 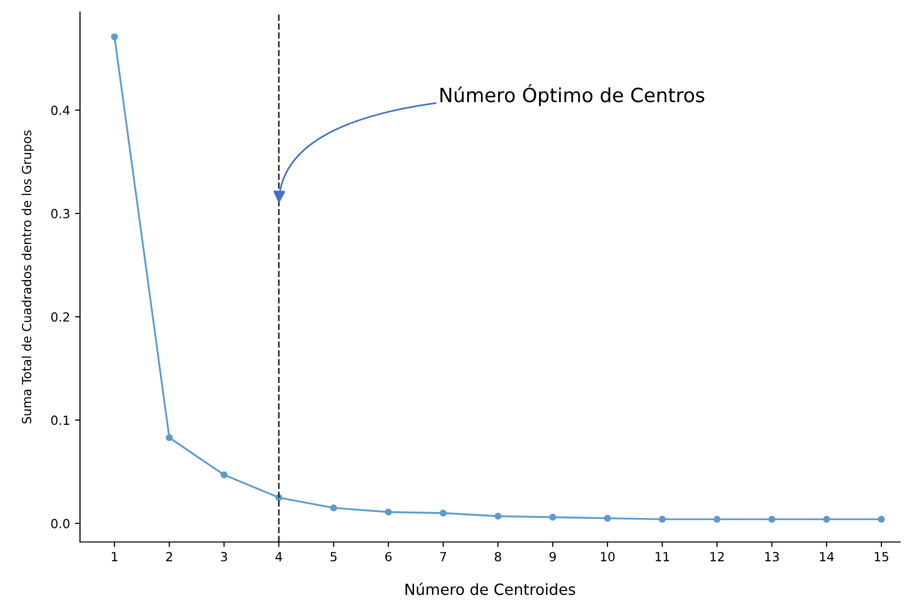 What do you see at coordinates (772, 557) in the screenshot?
I see `x-tick-label: 13` at bounding box center [772, 557].